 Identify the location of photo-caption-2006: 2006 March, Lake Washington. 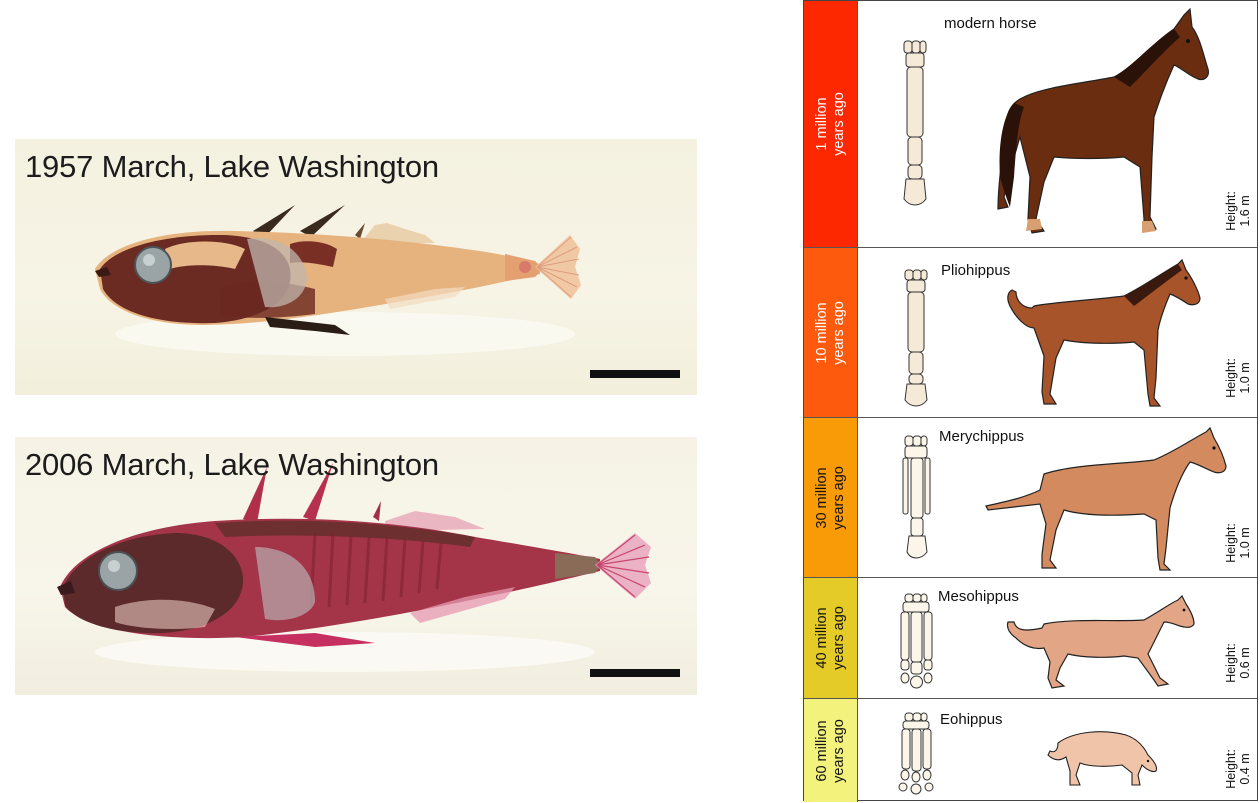
(232, 464).